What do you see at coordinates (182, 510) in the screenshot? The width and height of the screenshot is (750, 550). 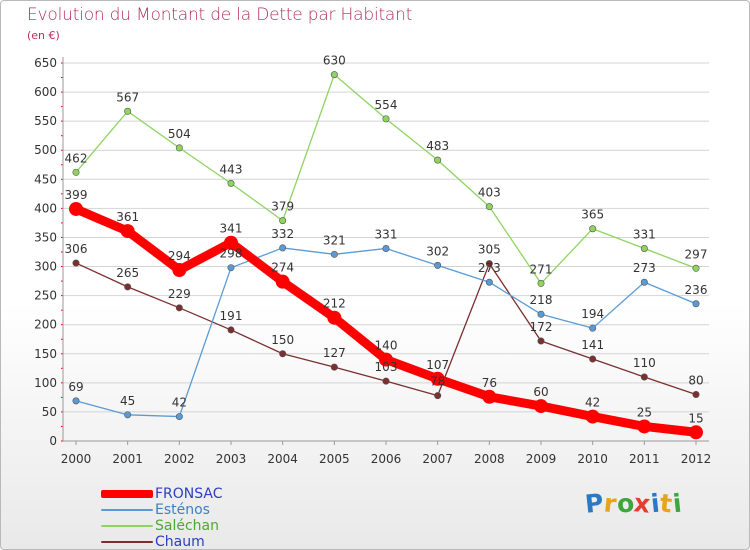 I see `legend-label: Esténos` at bounding box center [182, 510].